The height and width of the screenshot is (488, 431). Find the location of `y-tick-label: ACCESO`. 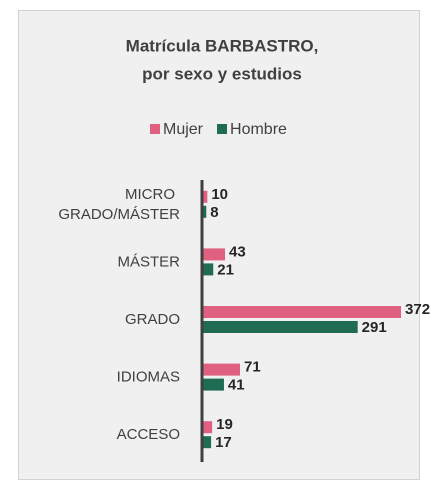

y-tick-label: ACCESO is located at coordinates (148, 434).